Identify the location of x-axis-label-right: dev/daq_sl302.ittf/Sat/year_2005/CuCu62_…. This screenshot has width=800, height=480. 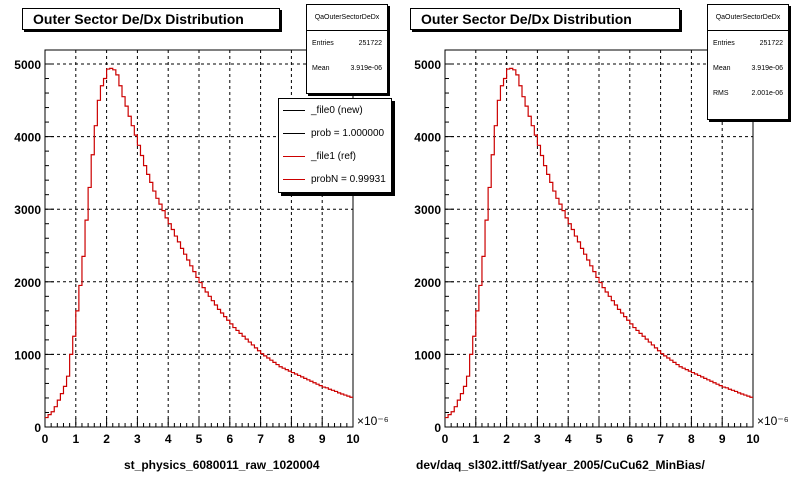
(560, 465).